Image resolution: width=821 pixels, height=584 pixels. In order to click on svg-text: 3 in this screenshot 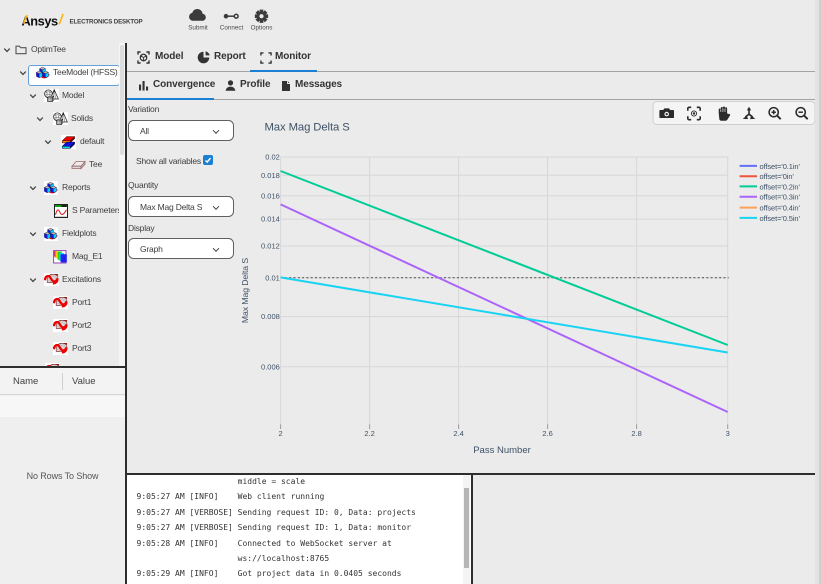, I will do `click(728, 433)`.